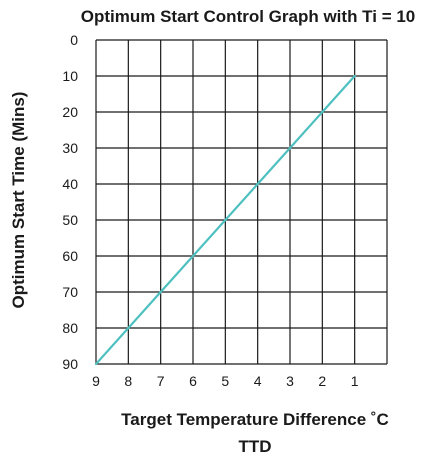 The width and height of the screenshot is (438, 468). Describe the element at coordinates (70, 364) in the screenshot. I see `y-tick-label: 90` at that location.